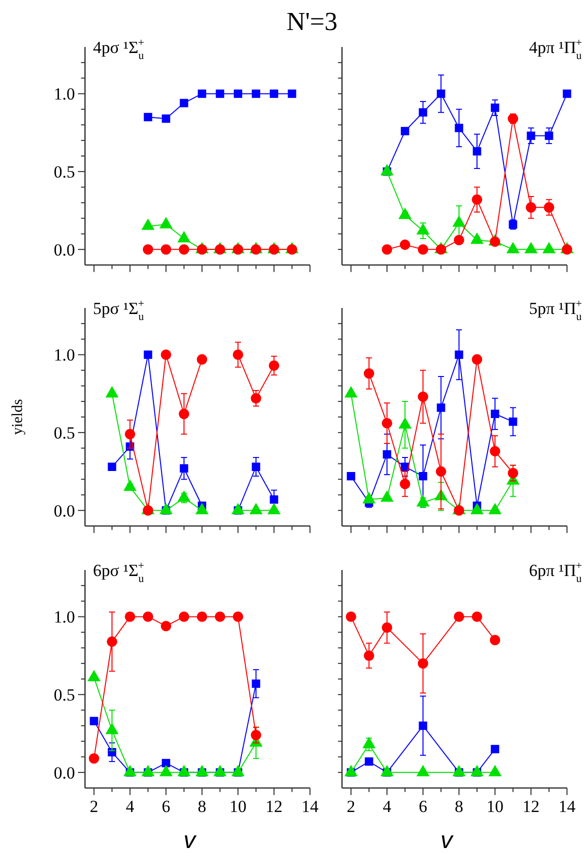 The height and width of the screenshot is (853, 584). What do you see at coordinates (130, 806) in the screenshot?
I see `x-tick-label: 4` at bounding box center [130, 806].